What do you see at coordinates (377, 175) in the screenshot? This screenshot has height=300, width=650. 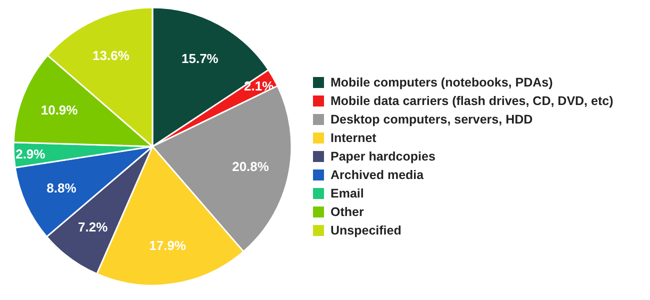 I see `legend-label: Archived media` at bounding box center [377, 175].